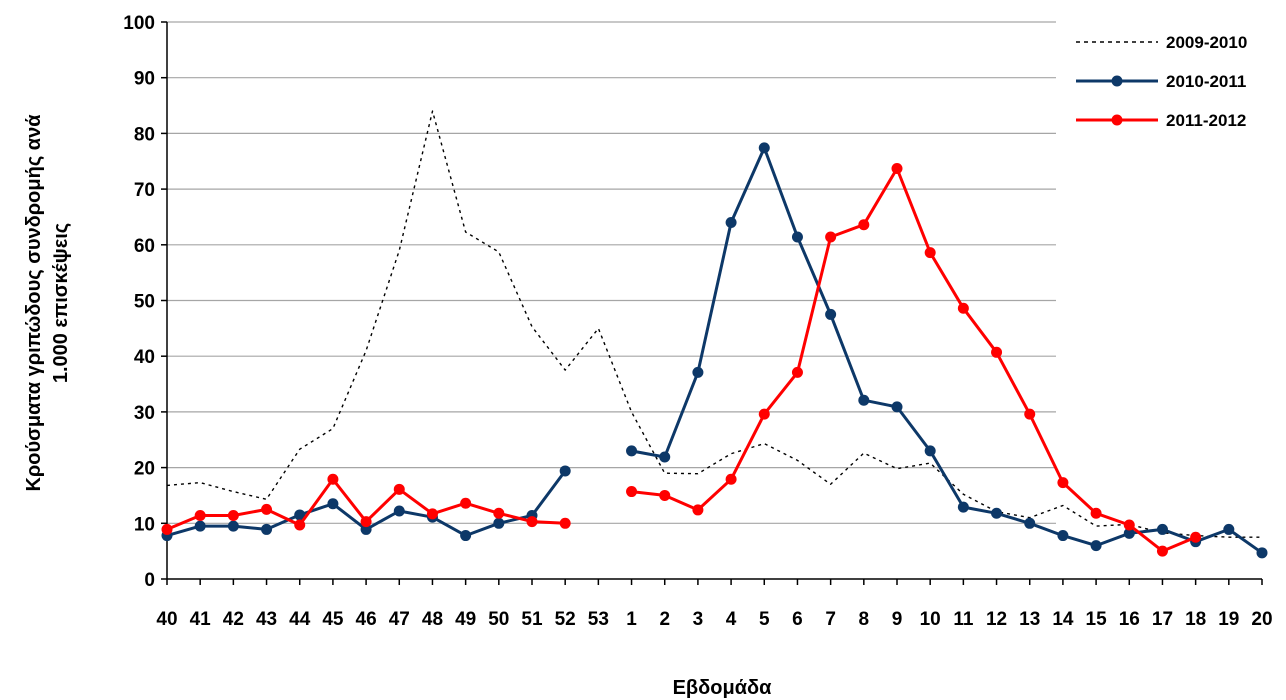 This screenshot has width=1286, height=700. What do you see at coordinates (266, 619) in the screenshot?
I see `x-tick-label: 43` at bounding box center [266, 619].